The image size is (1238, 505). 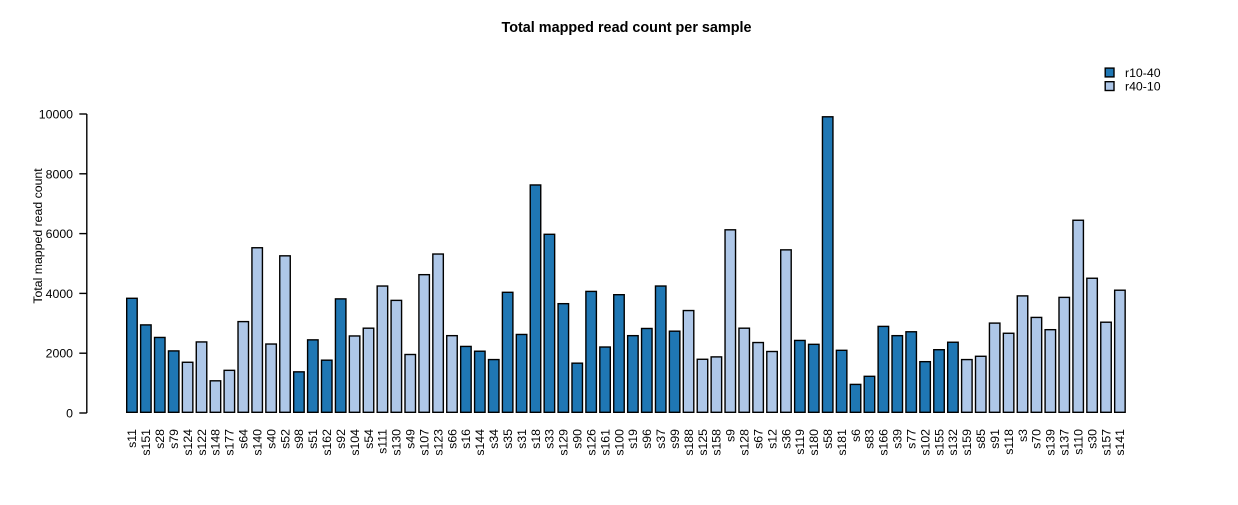 What do you see at coordinates (313, 439) in the screenshot?
I see `svg-text: s51` at bounding box center [313, 439].